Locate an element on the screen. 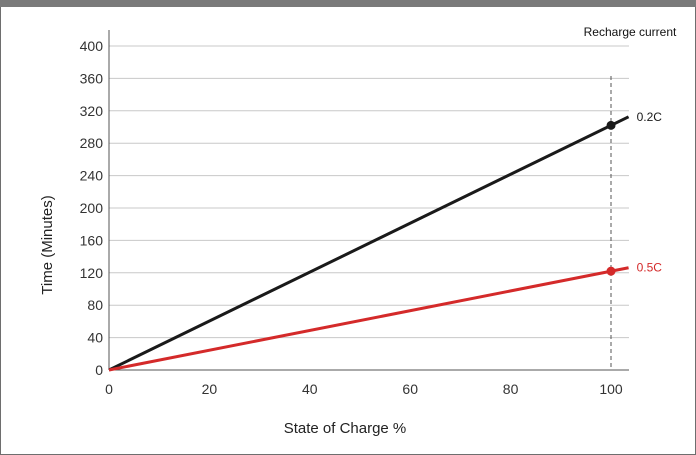 This screenshot has height=455, width=696. y-tick-label: 240 is located at coordinates (92, 176).